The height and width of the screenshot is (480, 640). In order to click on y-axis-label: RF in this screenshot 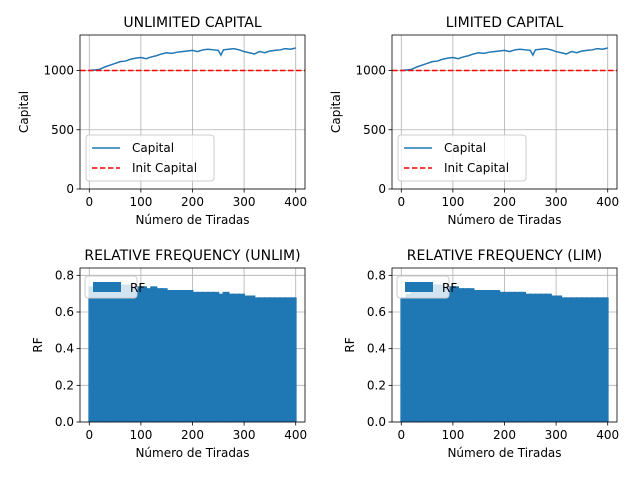, I will do `click(38, 344)`.